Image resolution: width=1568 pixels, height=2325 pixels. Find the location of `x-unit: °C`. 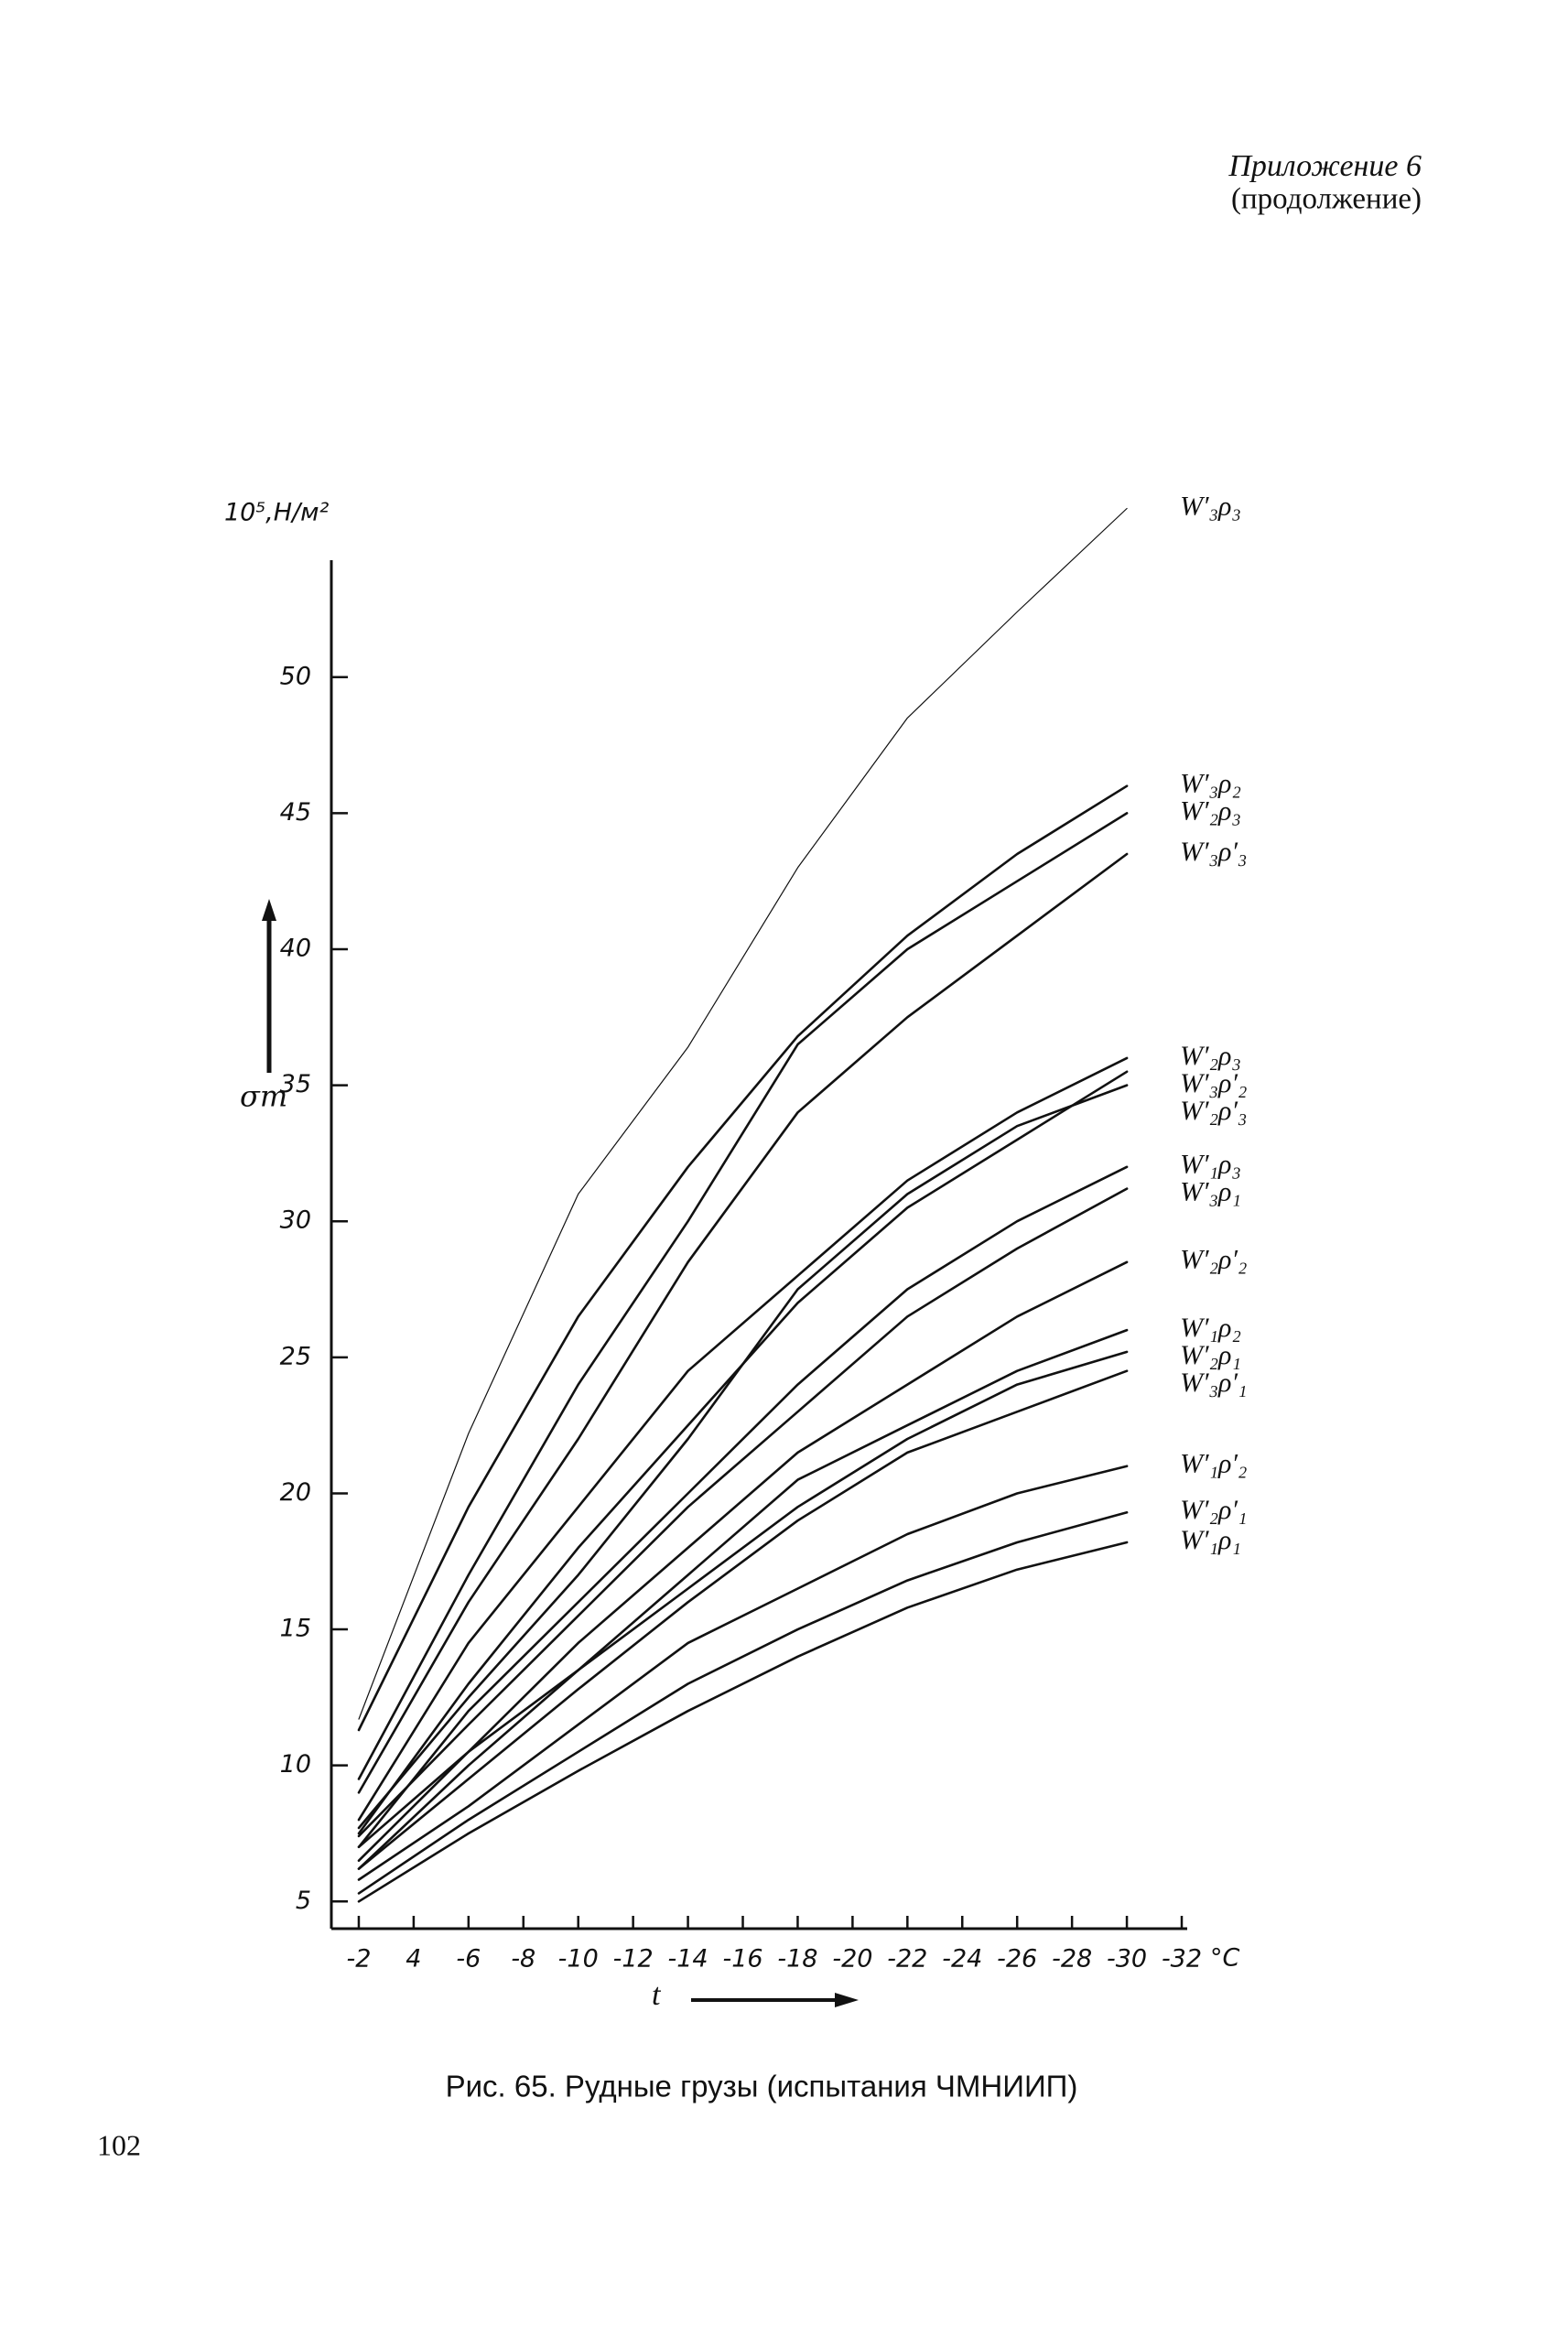

x-unit: °C is located at coordinates (1225, 1958).